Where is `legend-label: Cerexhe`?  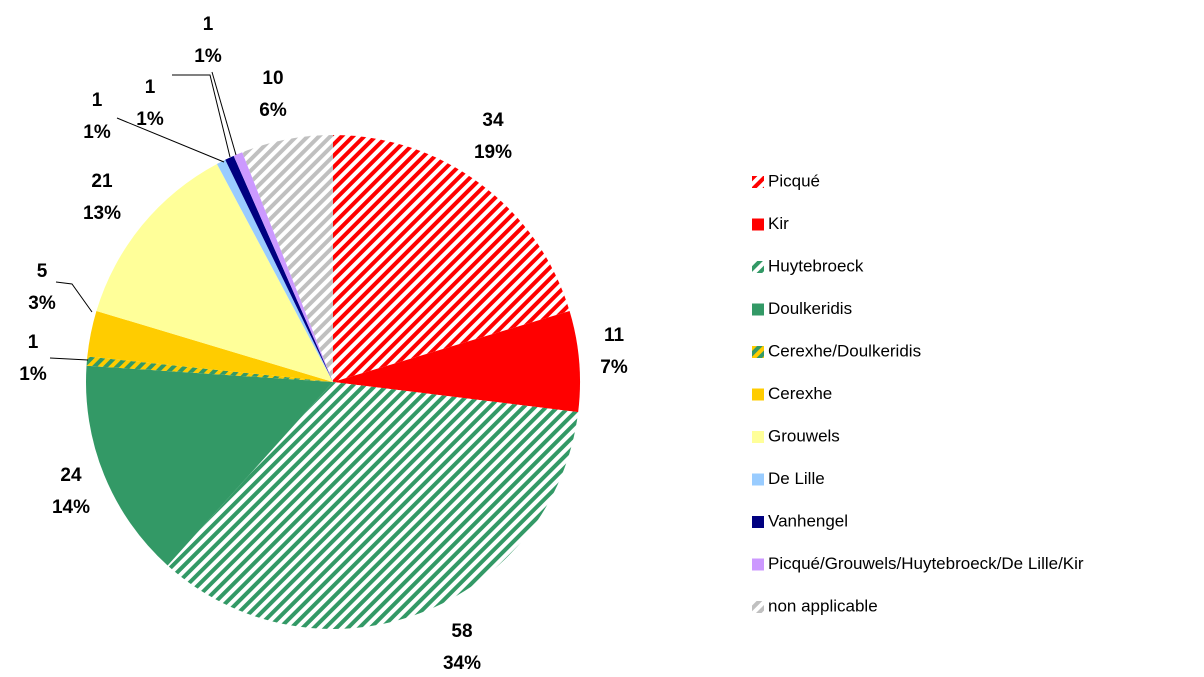
legend-label: Cerexhe is located at coordinates (800, 393).